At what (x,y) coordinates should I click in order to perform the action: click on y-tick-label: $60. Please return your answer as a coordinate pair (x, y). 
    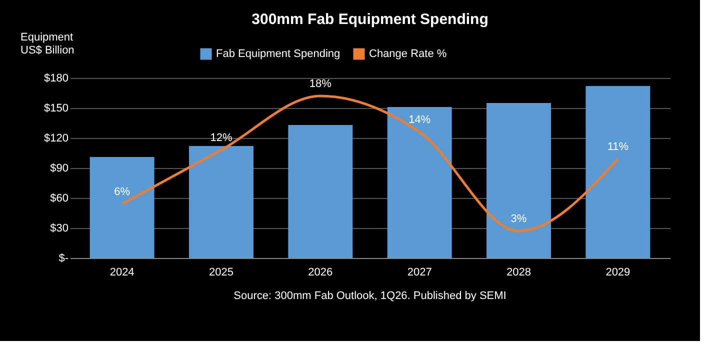
    Looking at the image, I should click on (59, 198).